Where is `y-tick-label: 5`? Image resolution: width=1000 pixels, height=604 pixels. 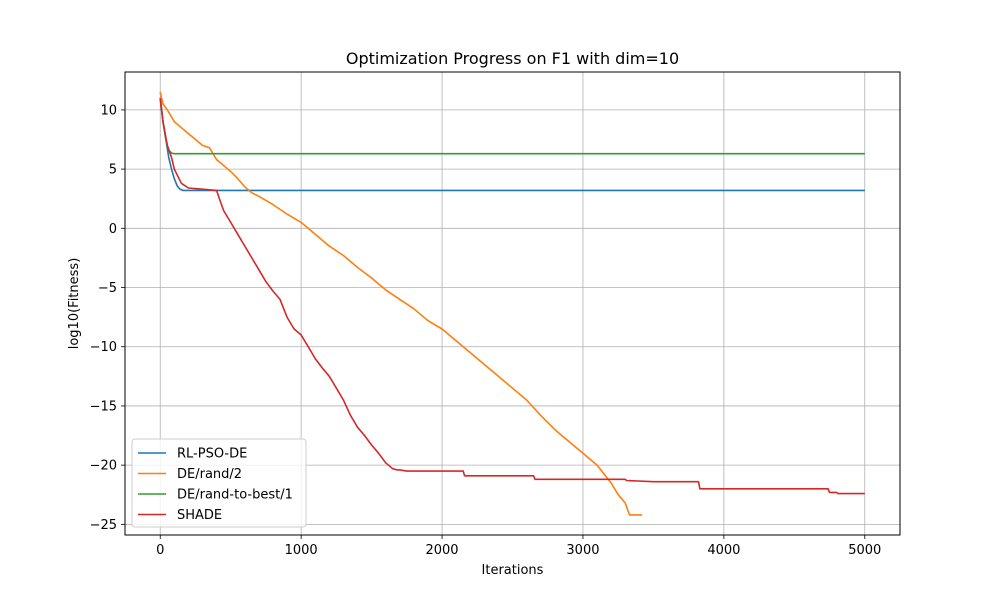 y-tick-label: 5 is located at coordinates (113, 170).